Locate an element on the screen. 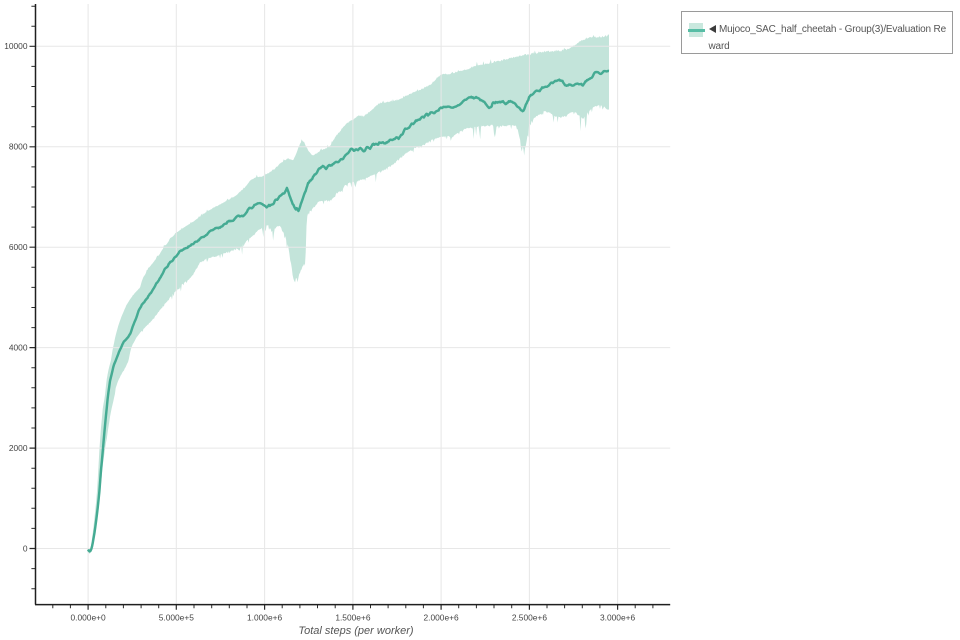 The height and width of the screenshot is (640, 960). svg-text: 2000 is located at coordinates (18, 448).